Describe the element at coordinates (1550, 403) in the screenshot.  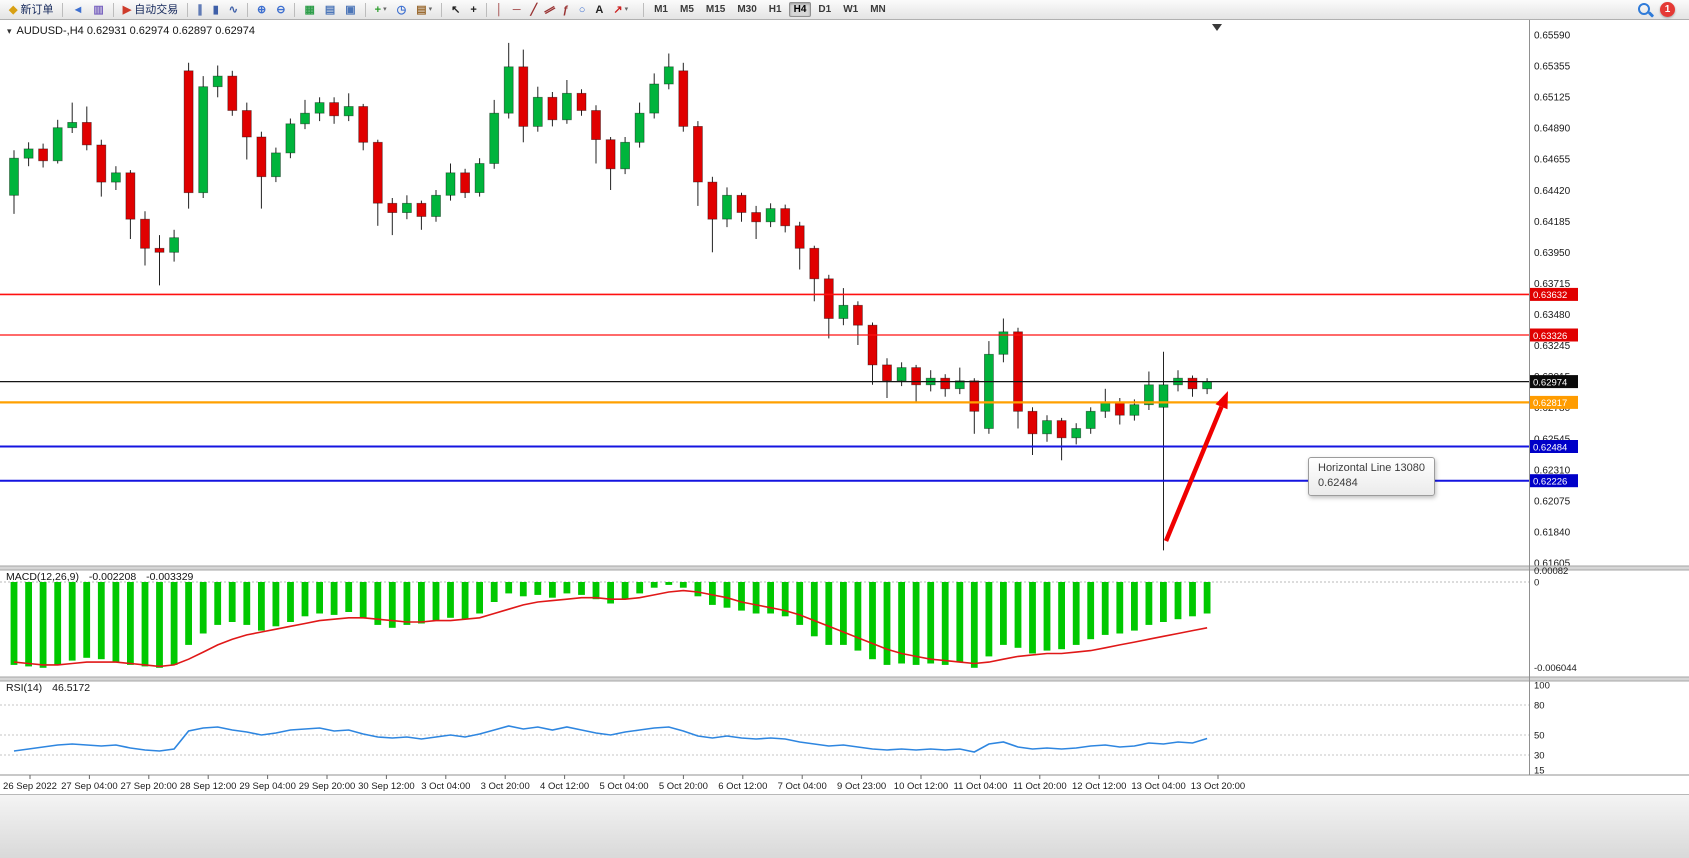
I see `svg-text: 0.62817` at that location.